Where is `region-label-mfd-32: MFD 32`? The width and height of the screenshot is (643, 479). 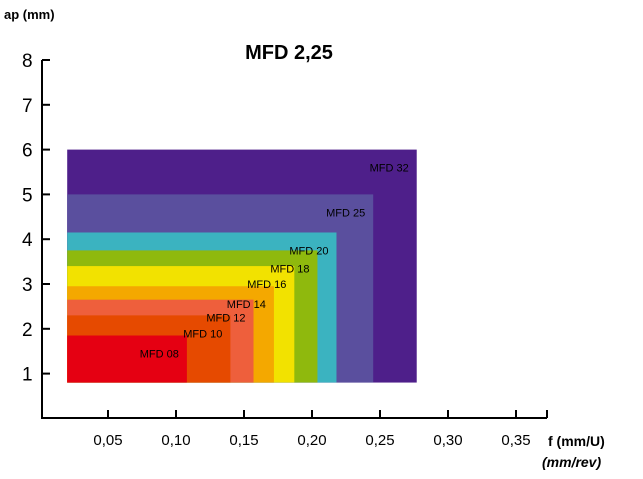 region-label-mfd-32: MFD 32 is located at coordinates (389, 169).